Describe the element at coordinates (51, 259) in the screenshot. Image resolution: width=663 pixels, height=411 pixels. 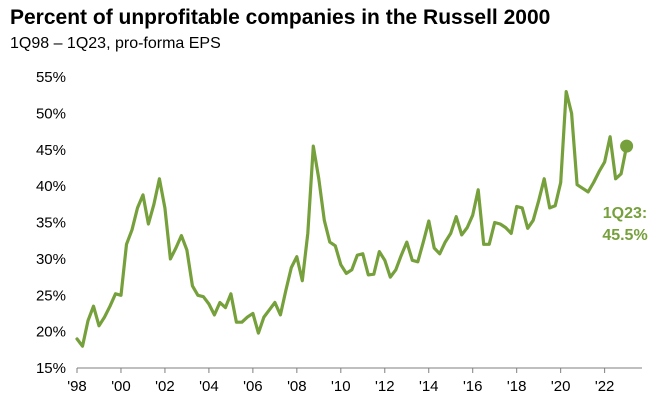
I see `y-tick-label: 30%` at that location.